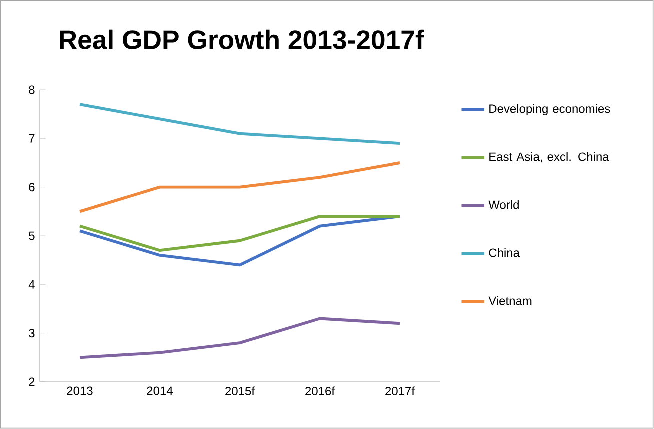 Image resolution: width=654 pixels, height=429 pixels. What do you see at coordinates (504, 253) in the screenshot?
I see `legend-label: China` at bounding box center [504, 253].